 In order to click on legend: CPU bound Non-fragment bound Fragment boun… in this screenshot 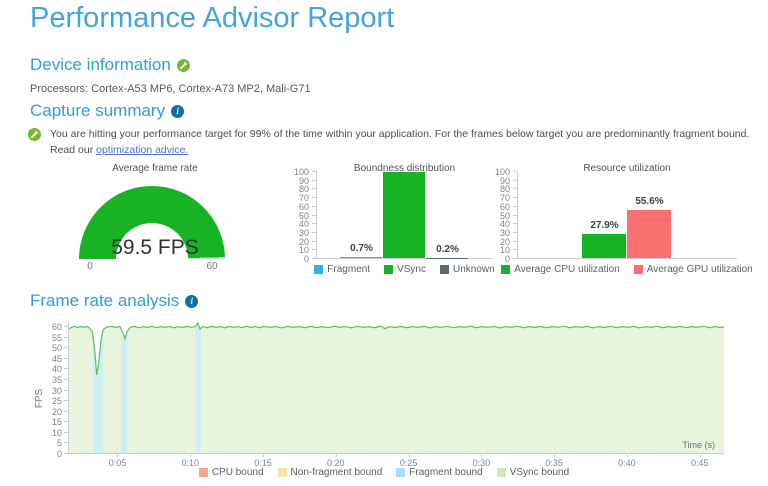, I will do `click(384, 472)`.